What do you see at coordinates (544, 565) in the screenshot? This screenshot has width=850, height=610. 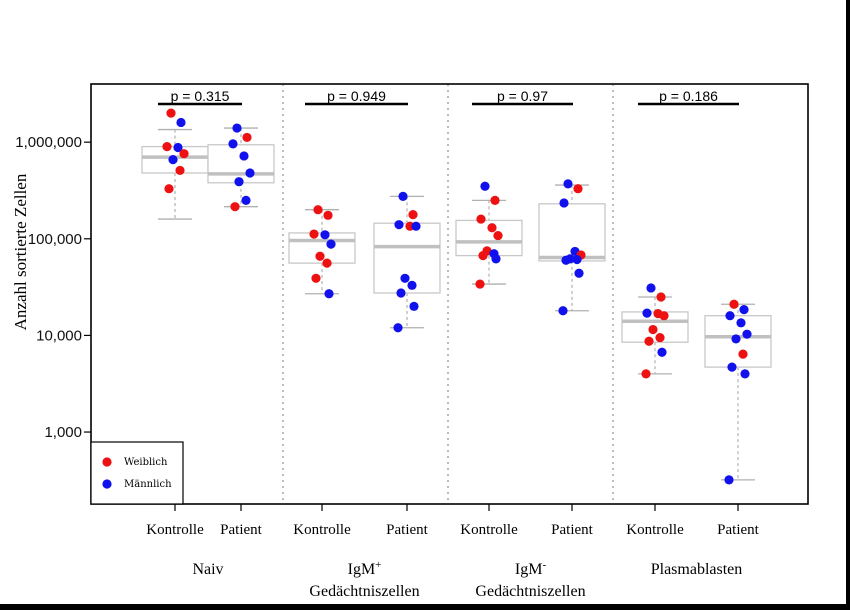 I see `group-label-superscript: -` at bounding box center [544, 565].